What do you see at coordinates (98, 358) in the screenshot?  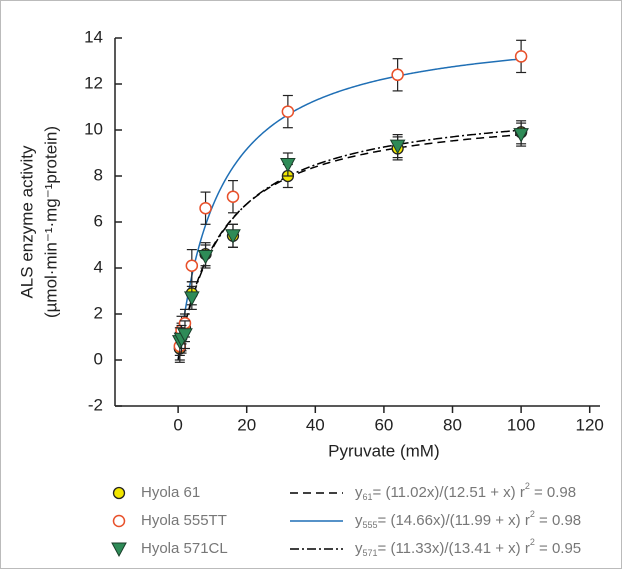 I see `y-tick-label: 0` at bounding box center [98, 358].